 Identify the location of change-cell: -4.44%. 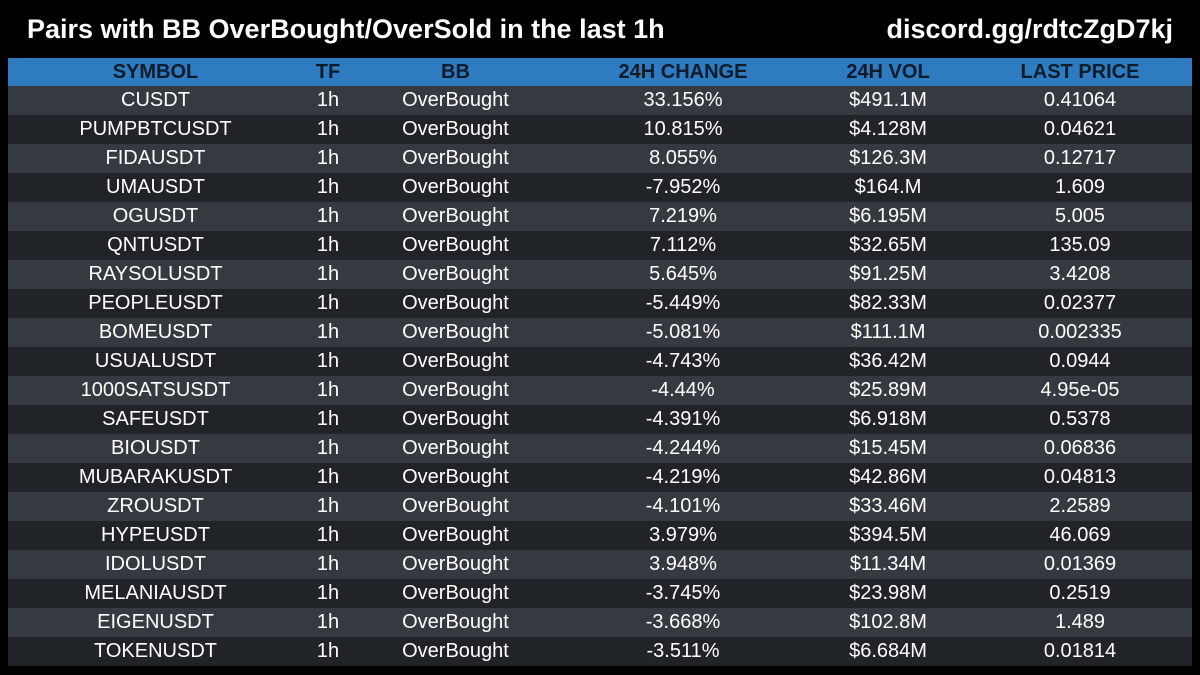
(683, 390).